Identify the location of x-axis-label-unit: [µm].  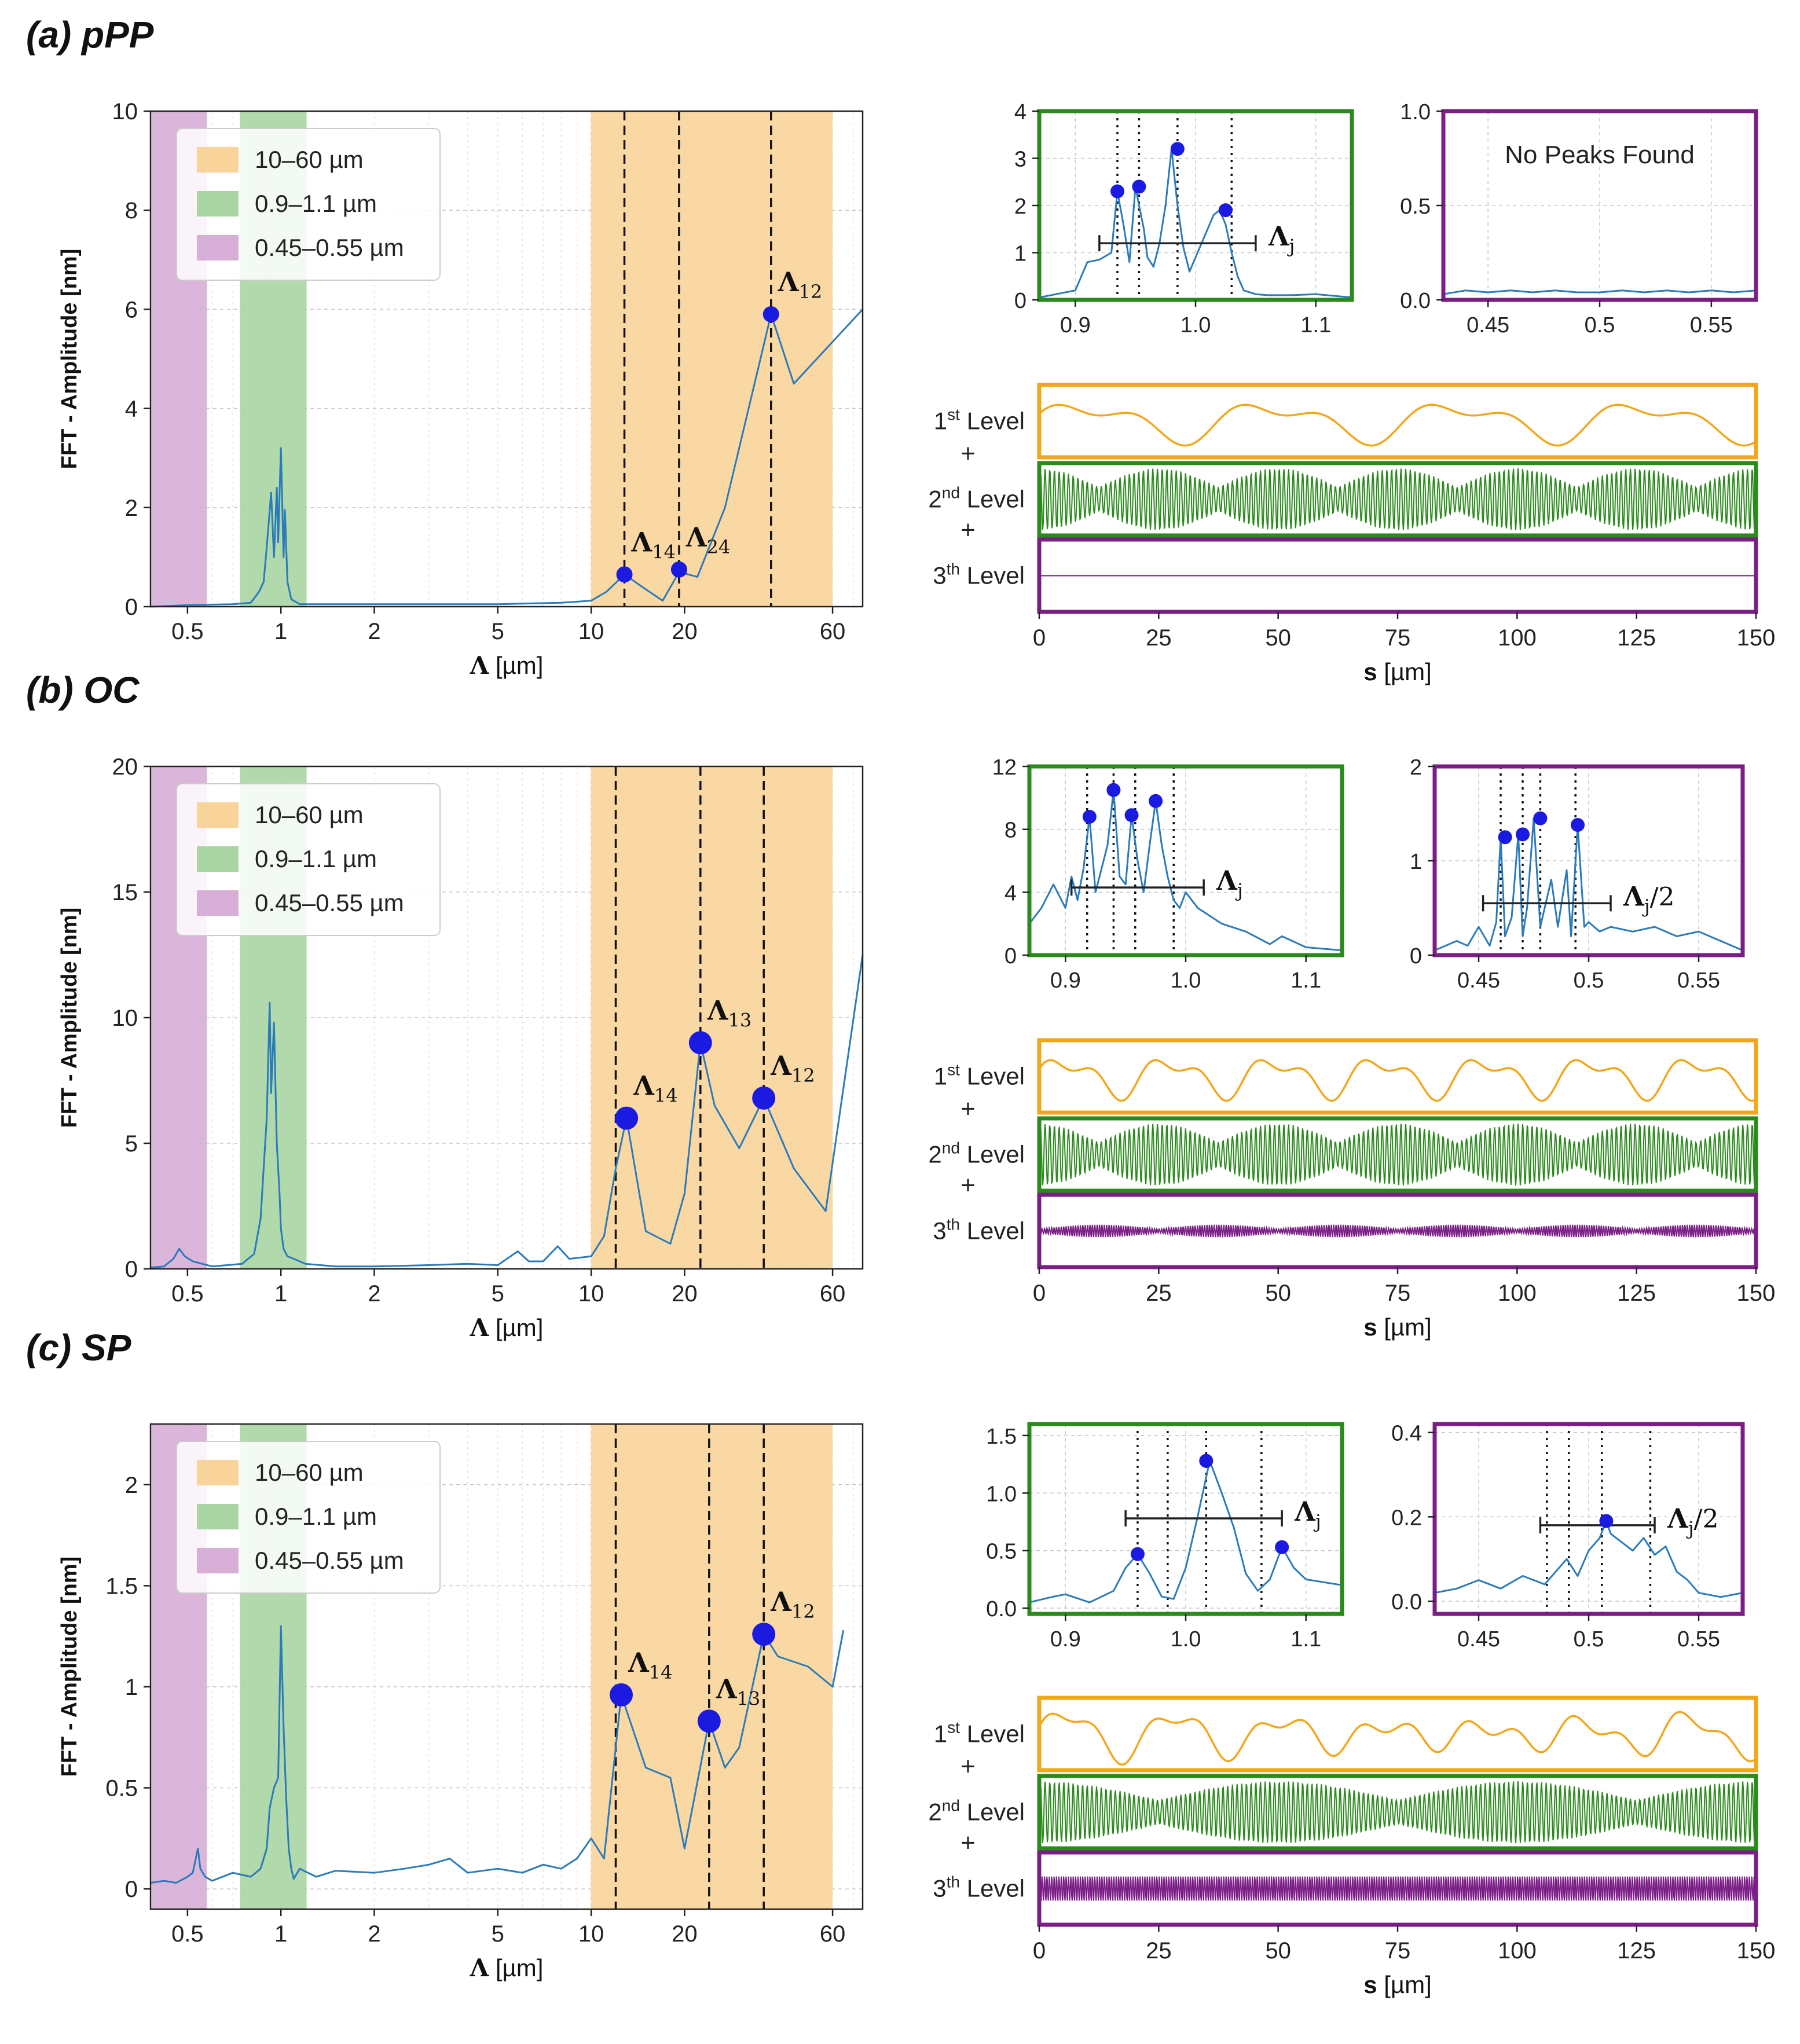
(516, 665).